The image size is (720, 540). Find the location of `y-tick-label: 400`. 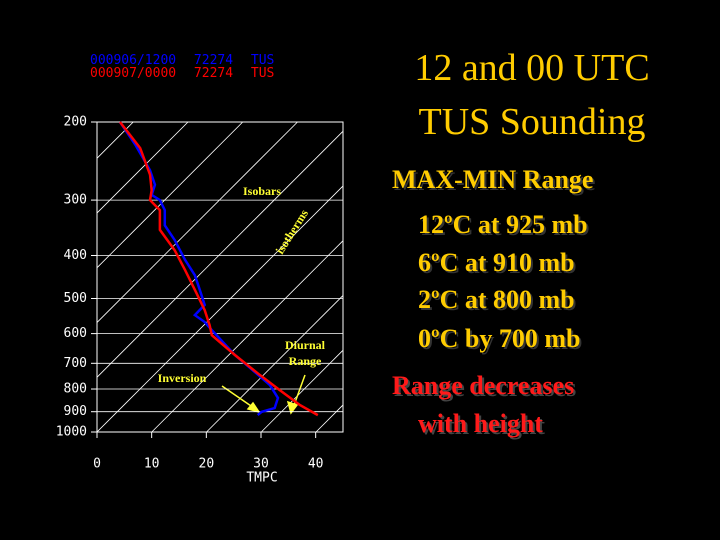

y-tick-label: 400 is located at coordinates (75, 255).